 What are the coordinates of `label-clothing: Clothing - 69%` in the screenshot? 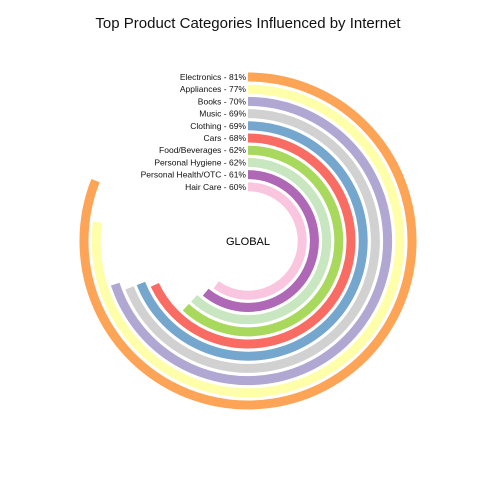 It's located at (218, 126).